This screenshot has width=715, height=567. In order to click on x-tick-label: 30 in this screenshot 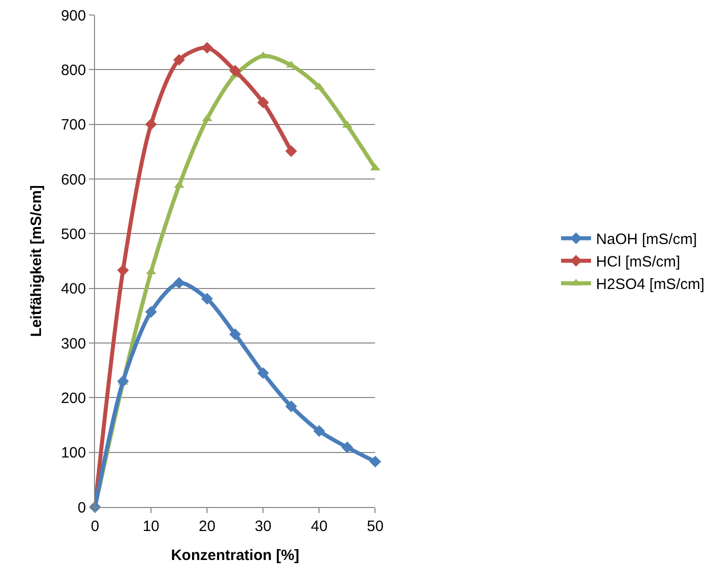, I will do `click(263, 526)`.